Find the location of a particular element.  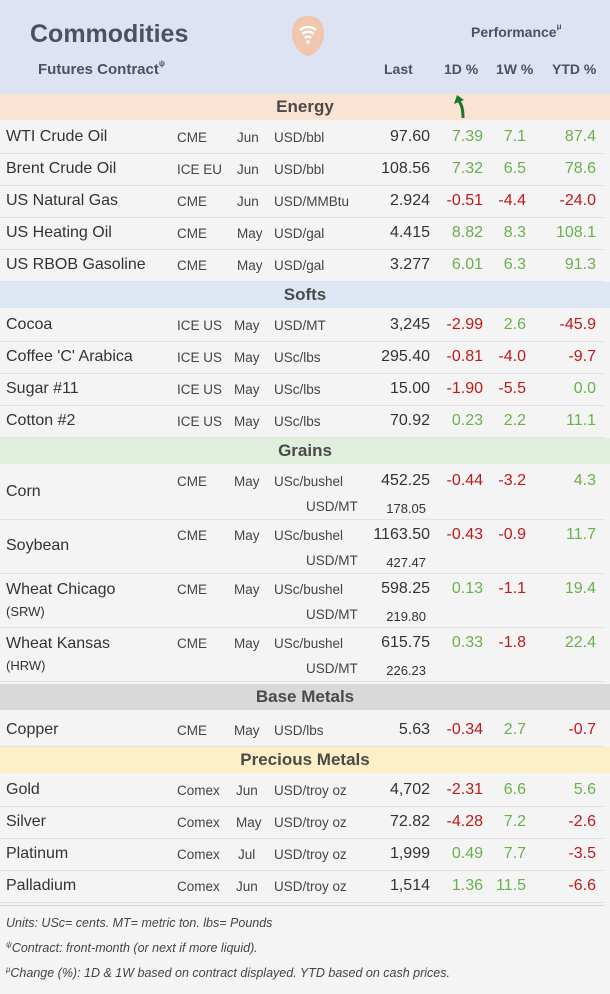

performance-header: Performanceμ is located at coordinates (516, 31).